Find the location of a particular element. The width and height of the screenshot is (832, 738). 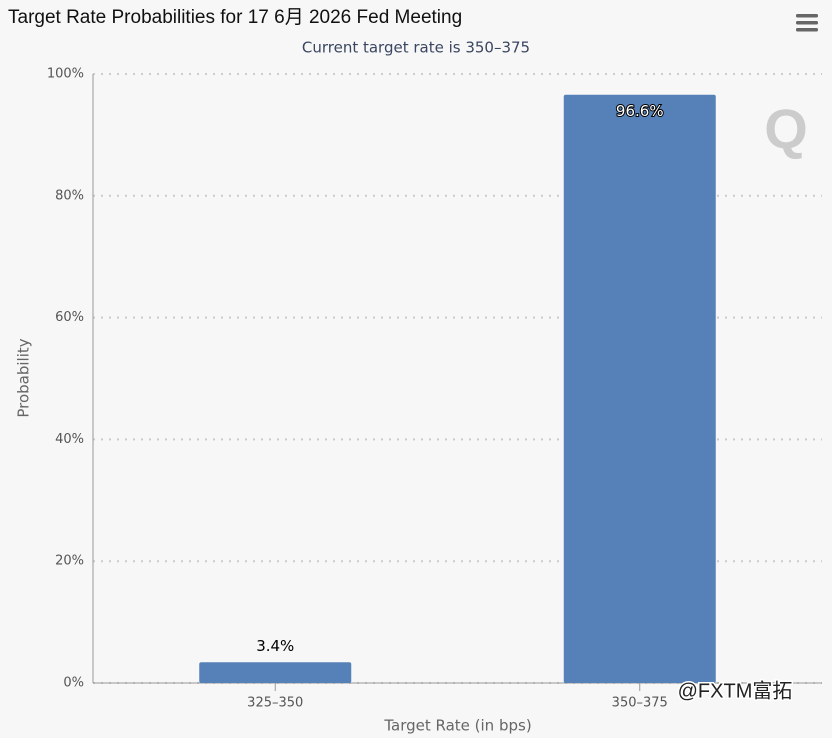

y-tick-label: 40% is located at coordinates (69, 439).